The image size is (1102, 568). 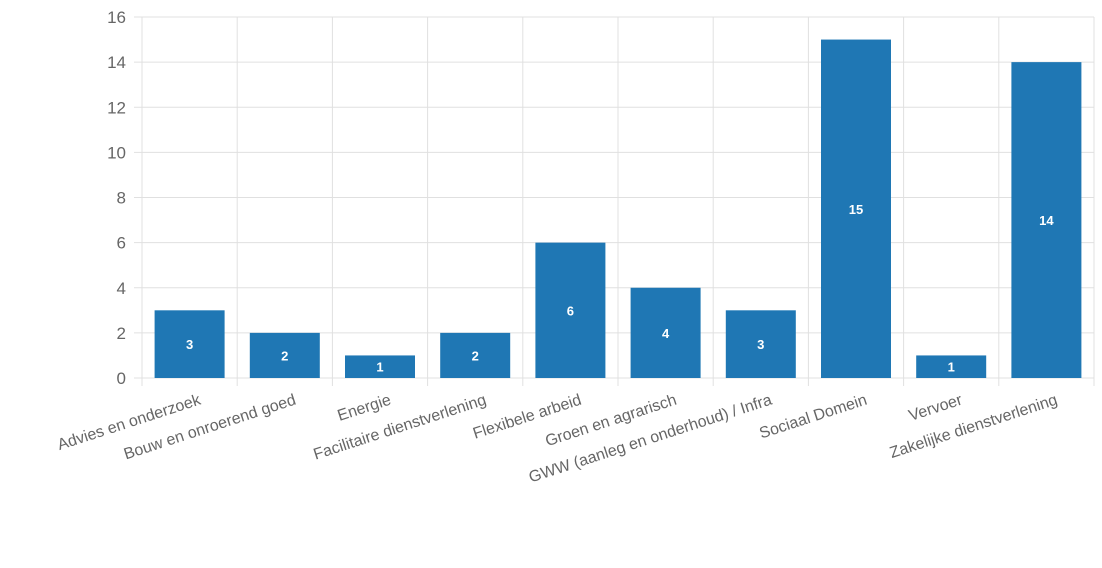 I want to click on y-tick-label: 8, so click(x=121, y=198).